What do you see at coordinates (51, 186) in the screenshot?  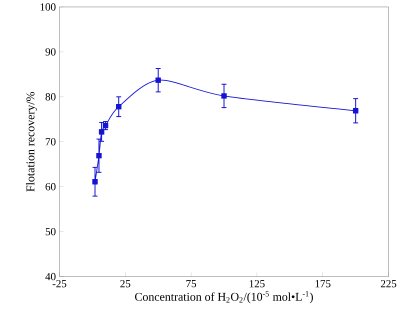 I see `y-tick-label: 60` at bounding box center [51, 186].